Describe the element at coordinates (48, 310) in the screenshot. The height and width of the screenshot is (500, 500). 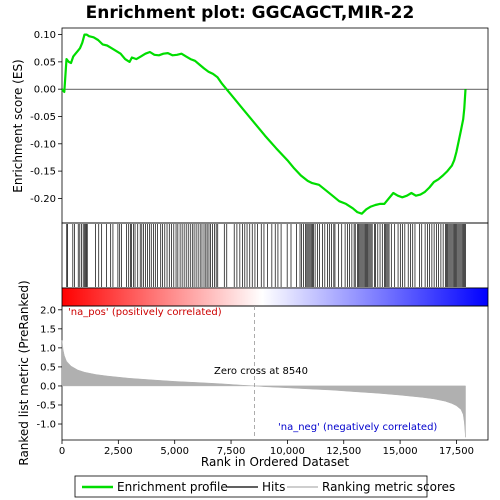
I see `metric-ytick-label: 2.0` at that location.